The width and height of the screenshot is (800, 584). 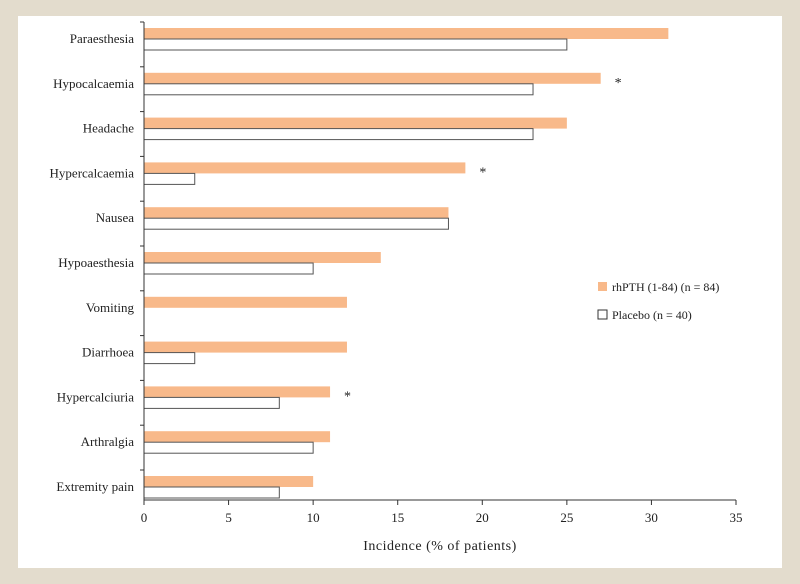 I want to click on legend: rhPTH (1-84) (n = 84) Placebo (n = 40), so click(x=658, y=301).